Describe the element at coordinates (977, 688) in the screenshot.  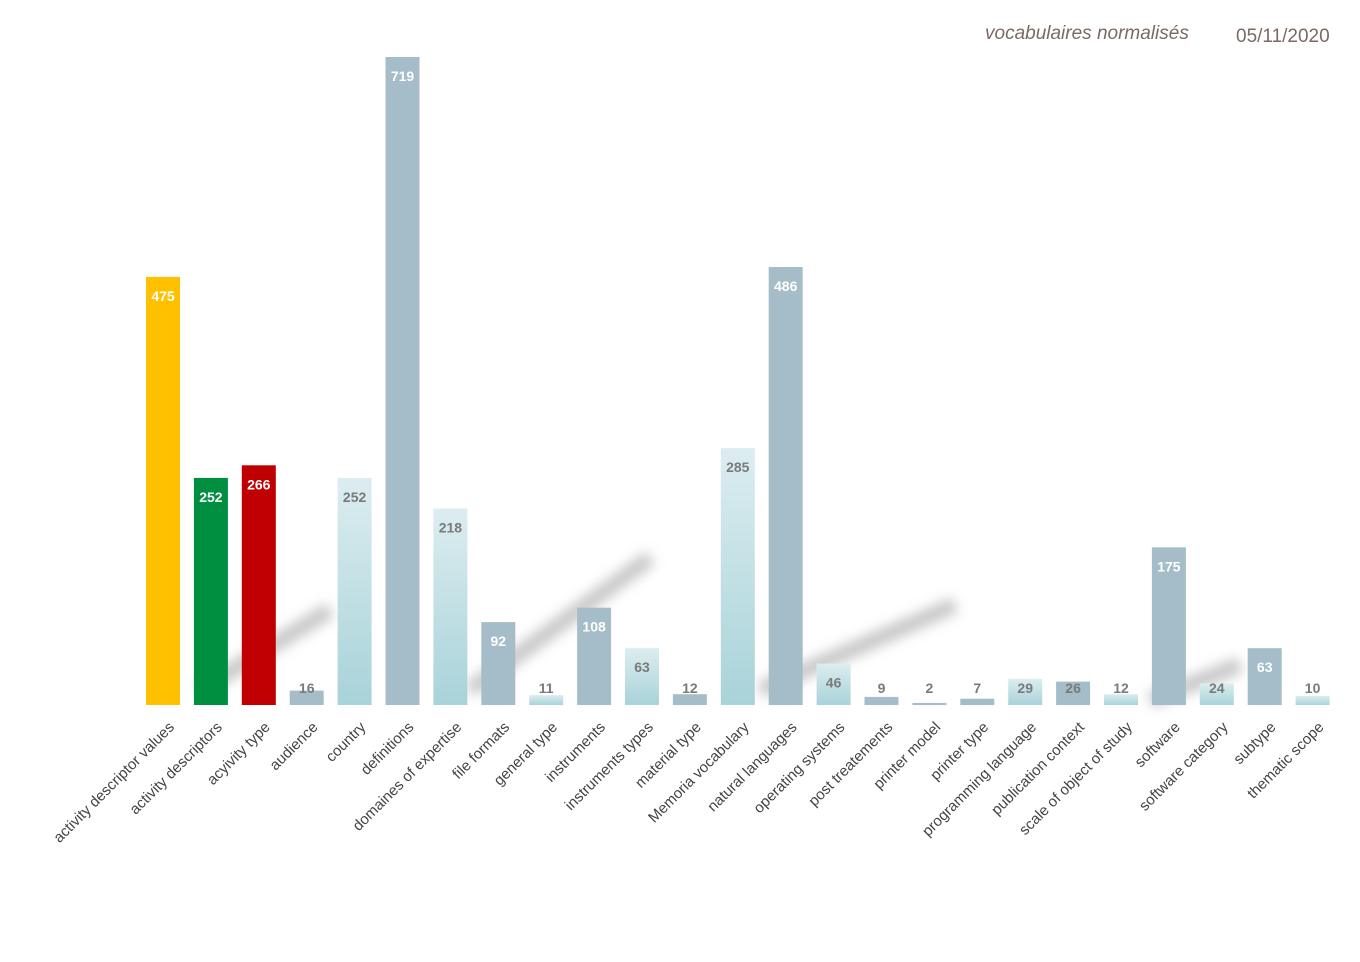
I see `value-label-17: 7` at that location.